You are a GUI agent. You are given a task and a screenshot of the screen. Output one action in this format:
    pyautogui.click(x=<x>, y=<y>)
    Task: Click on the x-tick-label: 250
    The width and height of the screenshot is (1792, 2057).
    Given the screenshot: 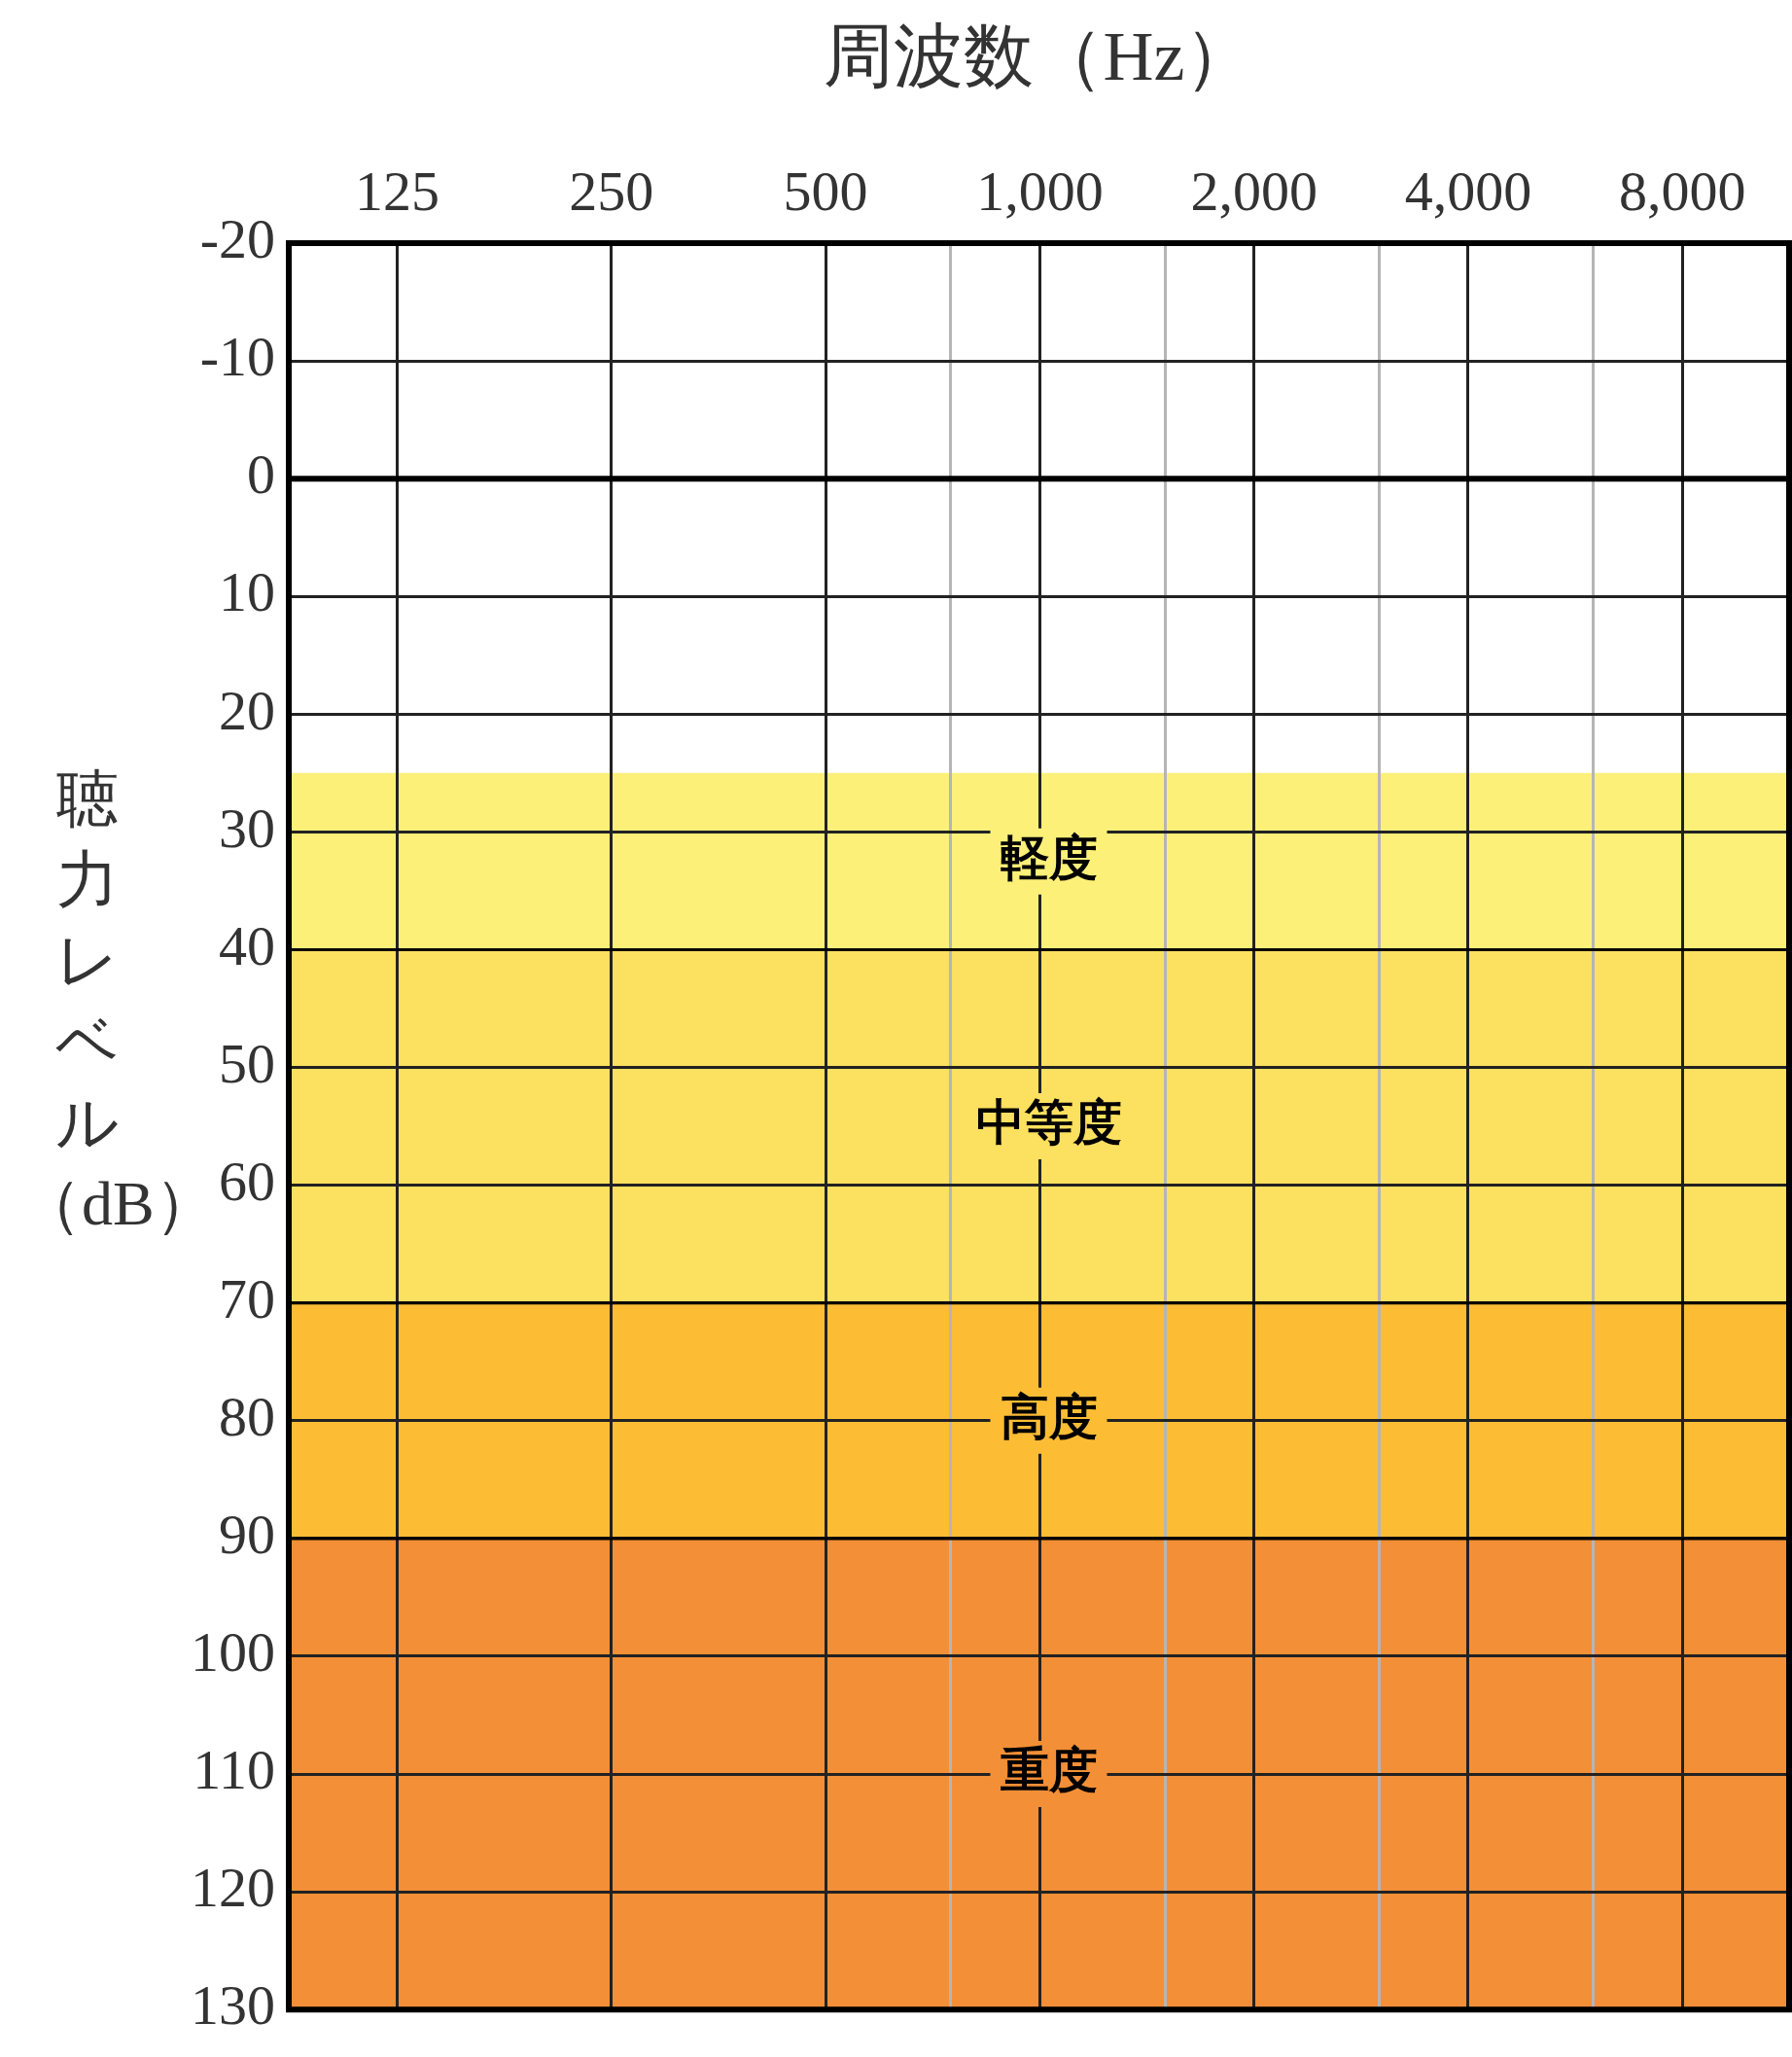 What is the action you would take?
    pyautogui.click(x=611, y=192)
    